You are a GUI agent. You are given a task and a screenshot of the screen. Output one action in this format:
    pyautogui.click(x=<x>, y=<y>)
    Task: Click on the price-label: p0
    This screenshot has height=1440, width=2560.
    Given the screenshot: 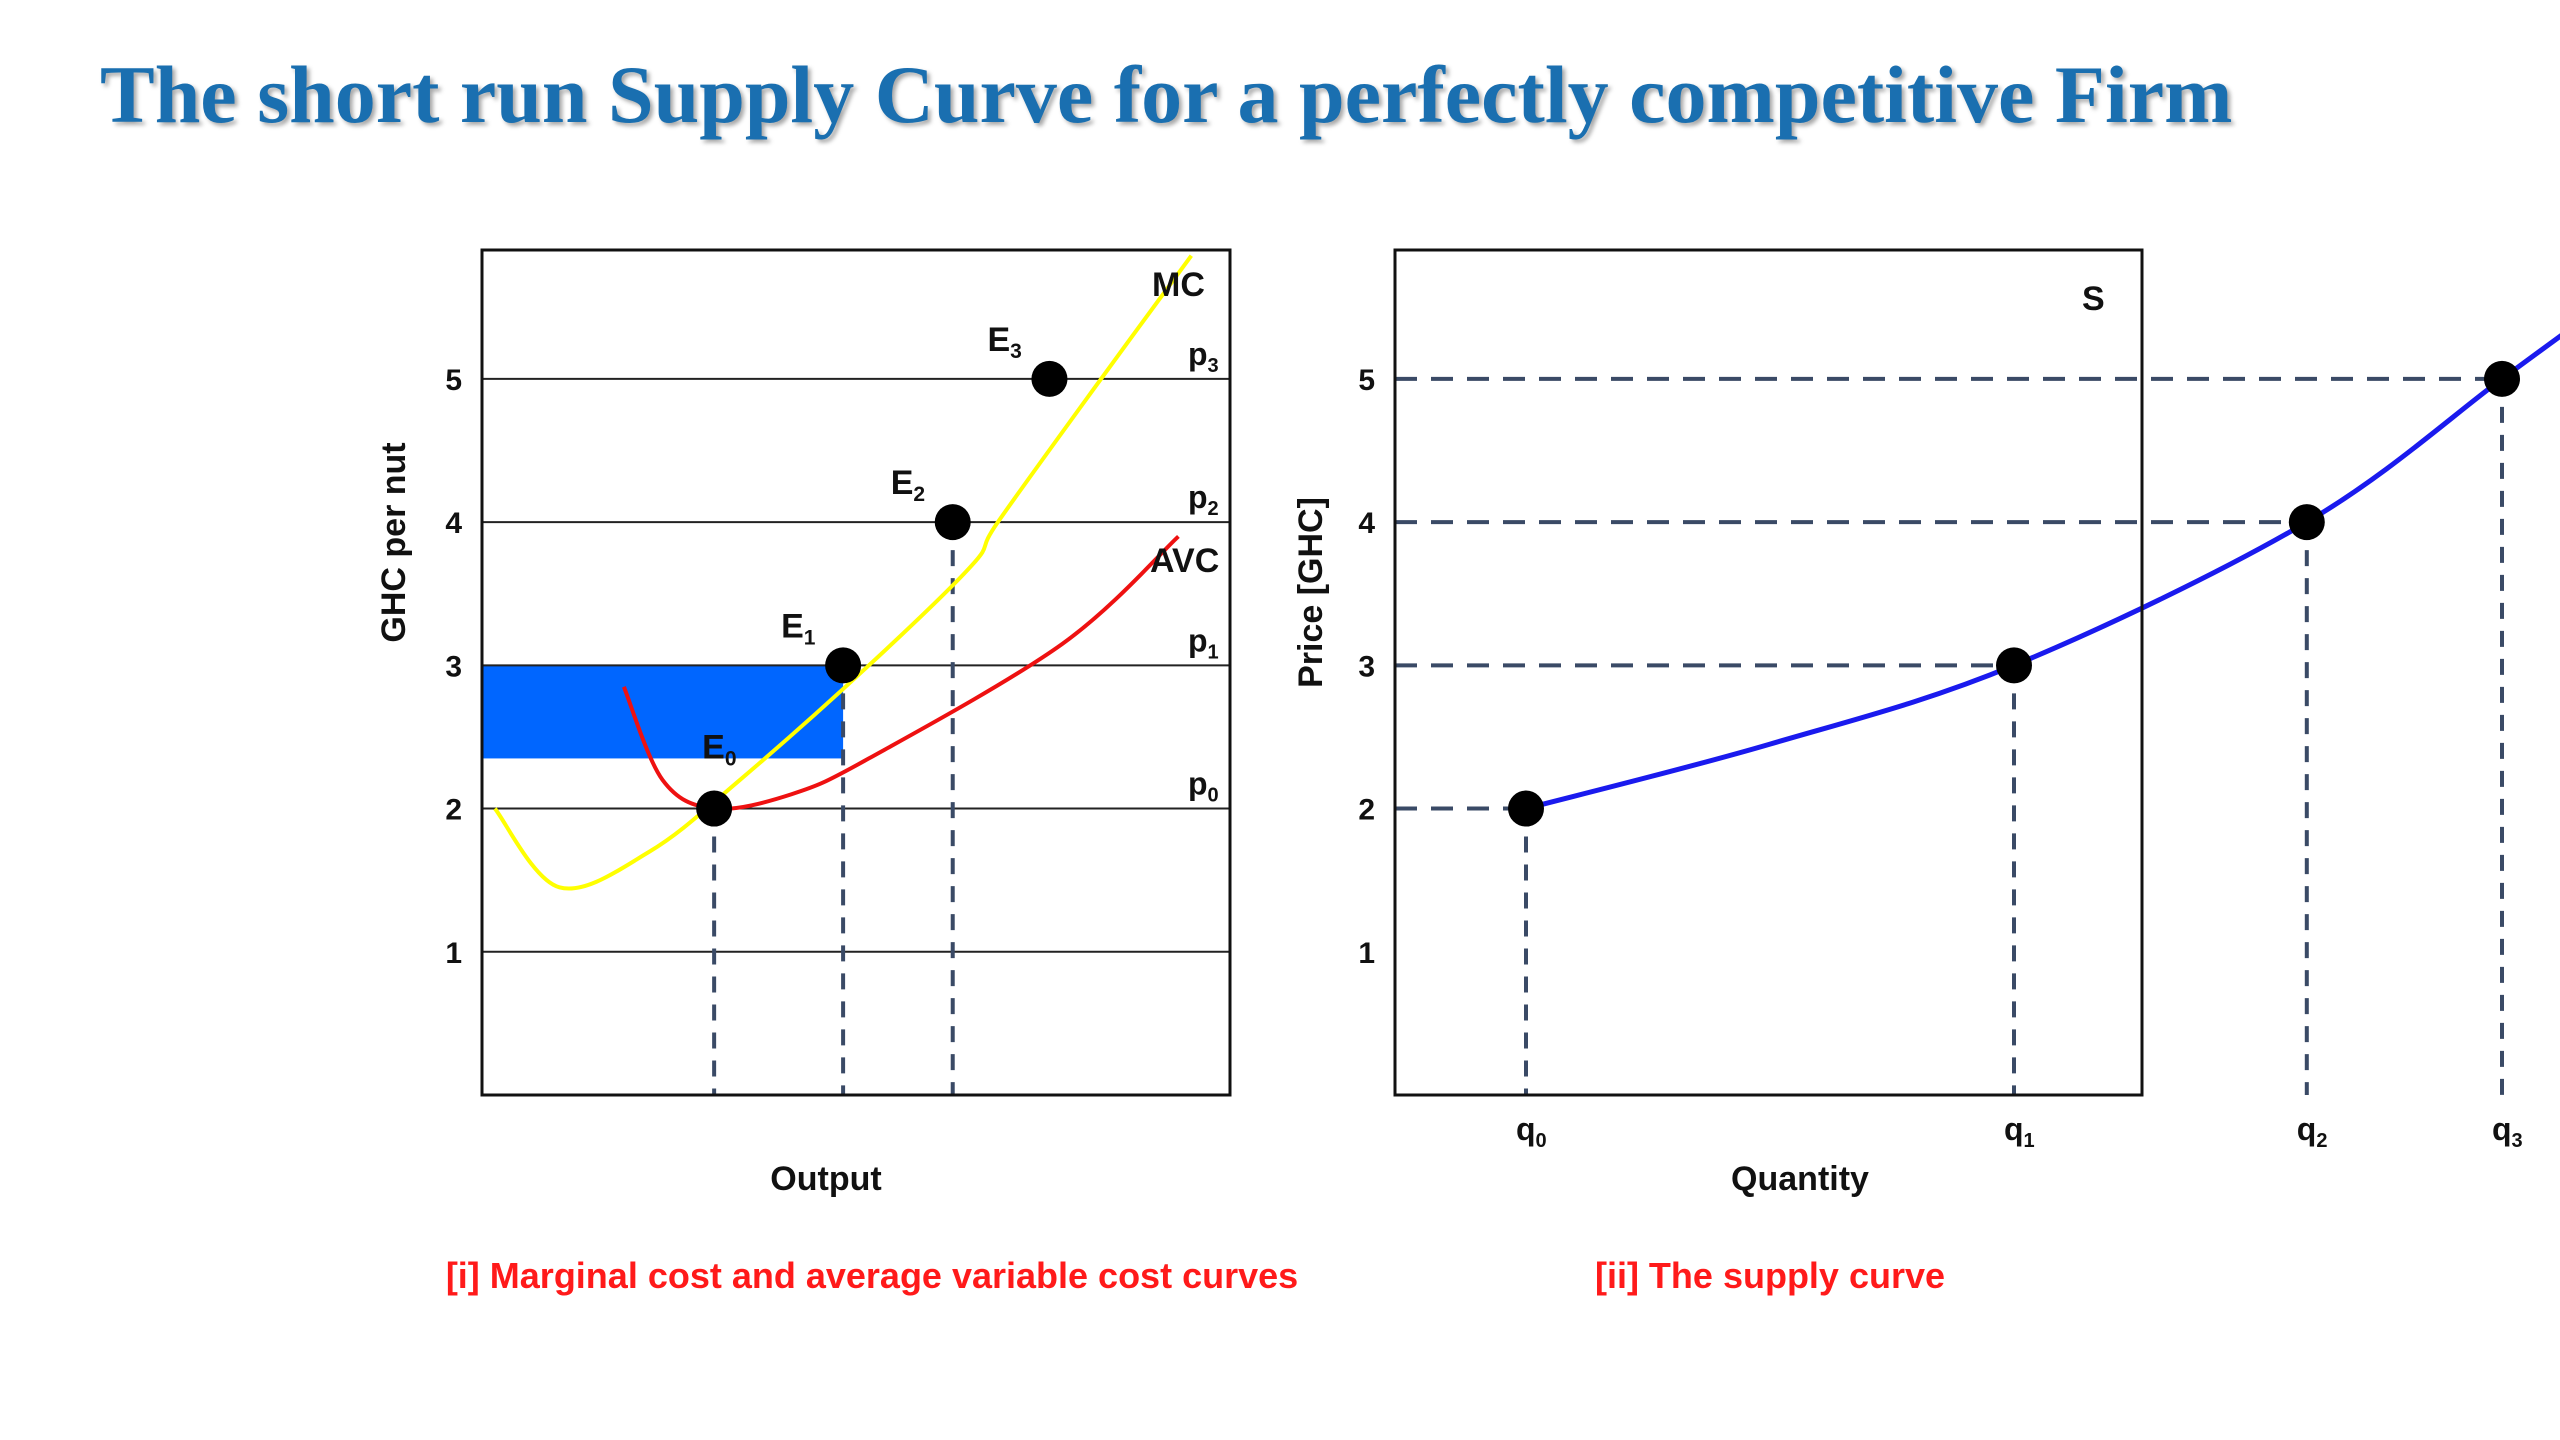 What is the action you would take?
    pyautogui.click(x=1203, y=786)
    